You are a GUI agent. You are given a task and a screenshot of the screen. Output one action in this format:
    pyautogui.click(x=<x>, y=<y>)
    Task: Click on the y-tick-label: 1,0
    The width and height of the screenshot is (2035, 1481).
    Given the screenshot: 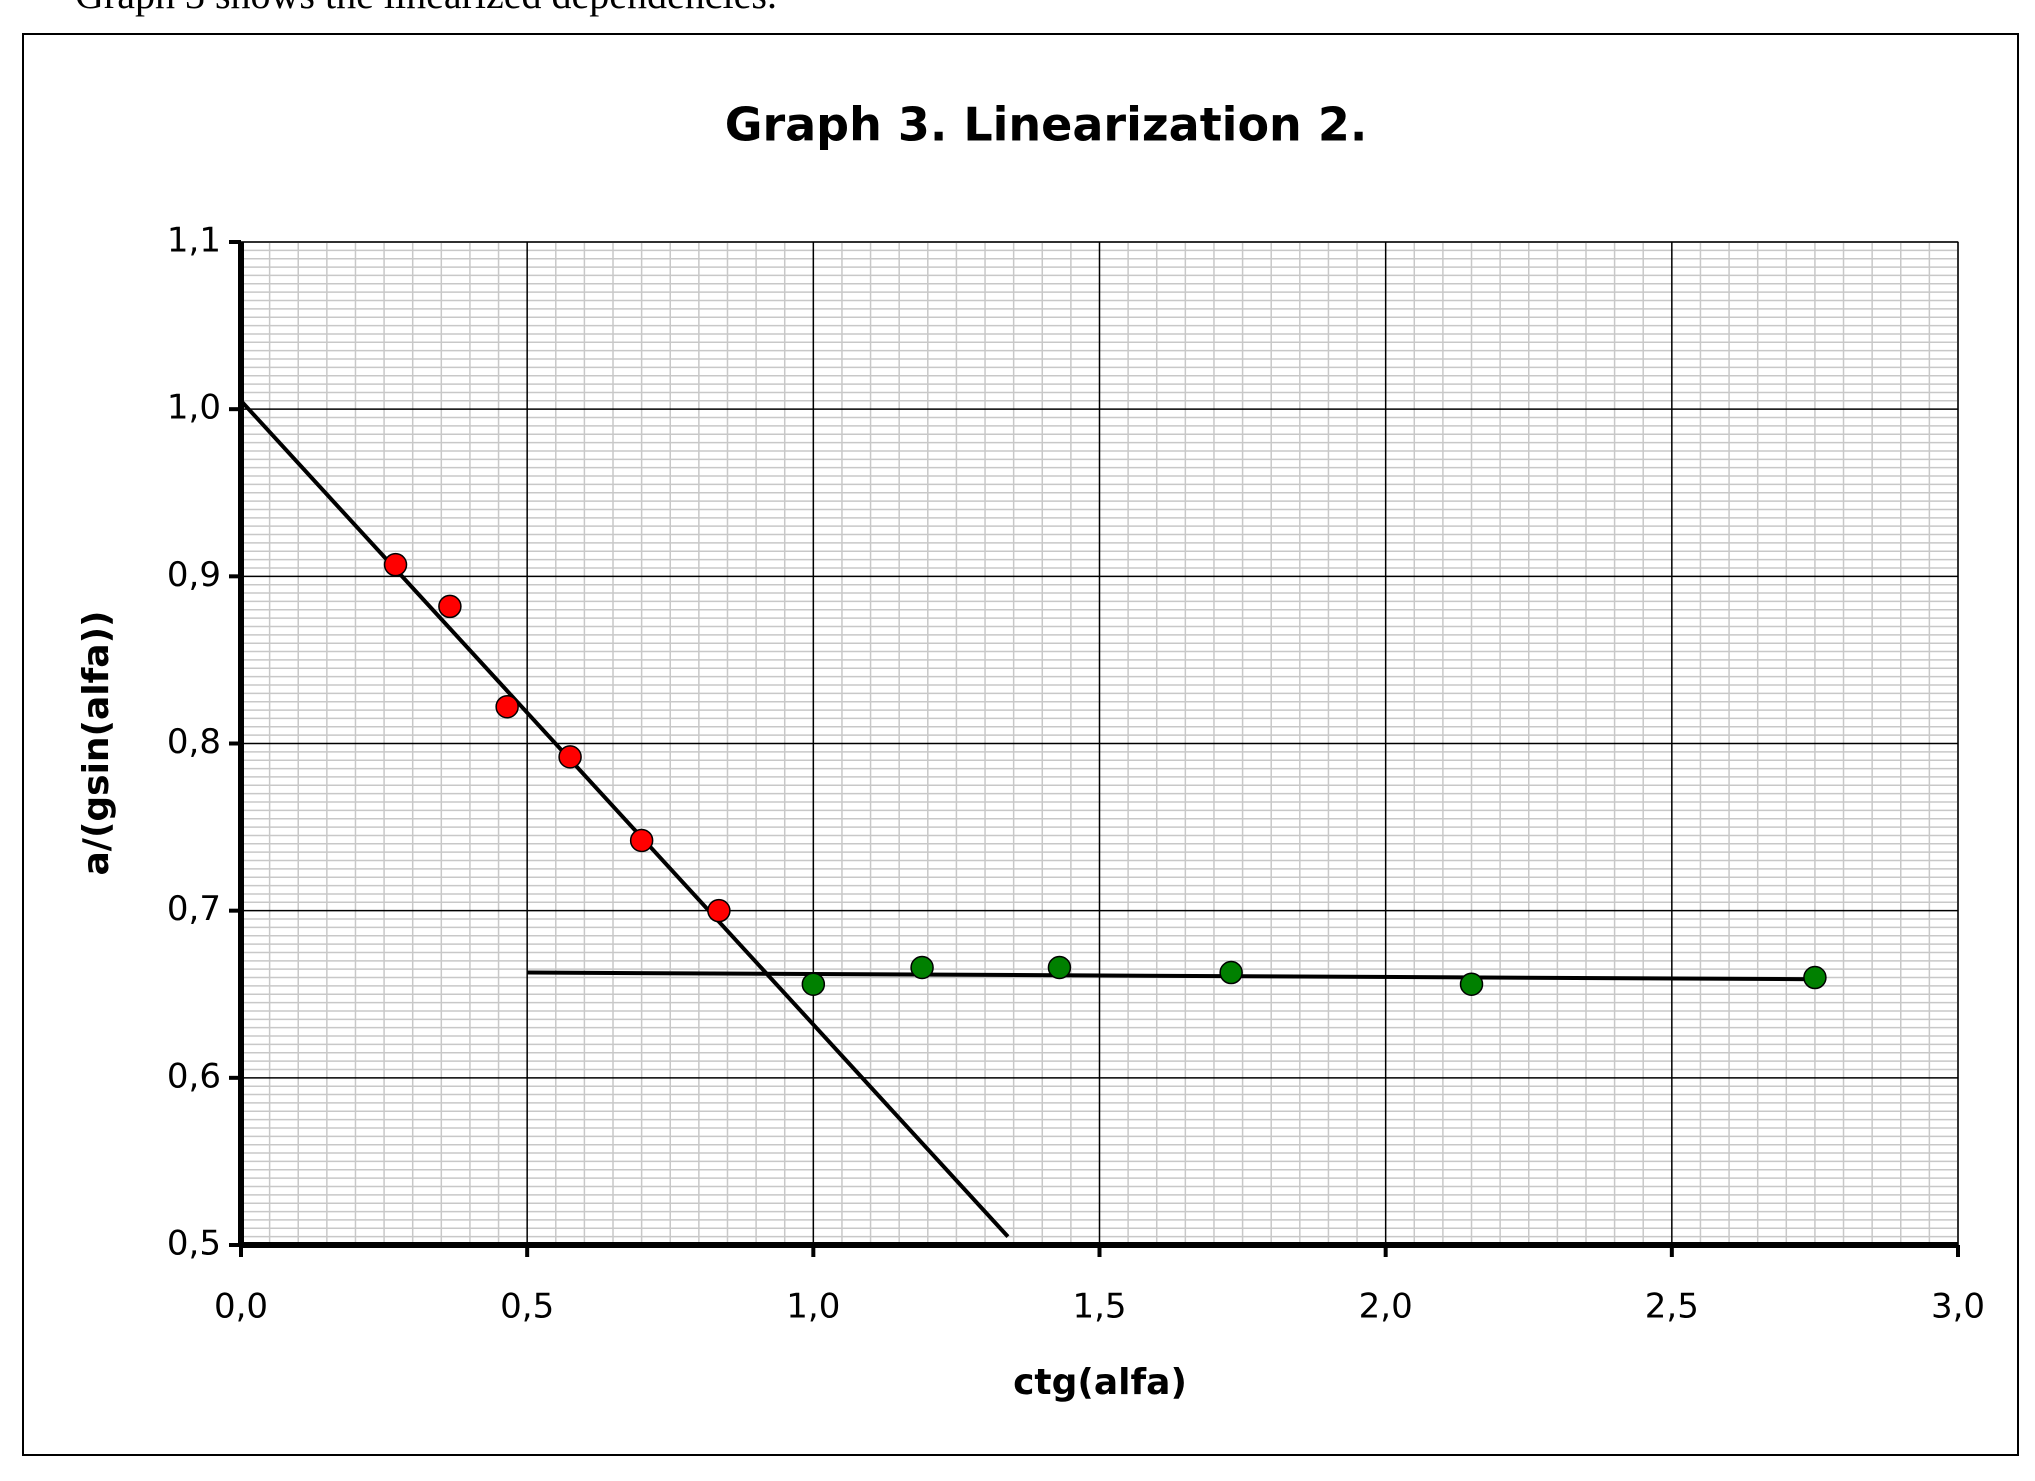 What is the action you would take?
    pyautogui.click(x=194, y=408)
    